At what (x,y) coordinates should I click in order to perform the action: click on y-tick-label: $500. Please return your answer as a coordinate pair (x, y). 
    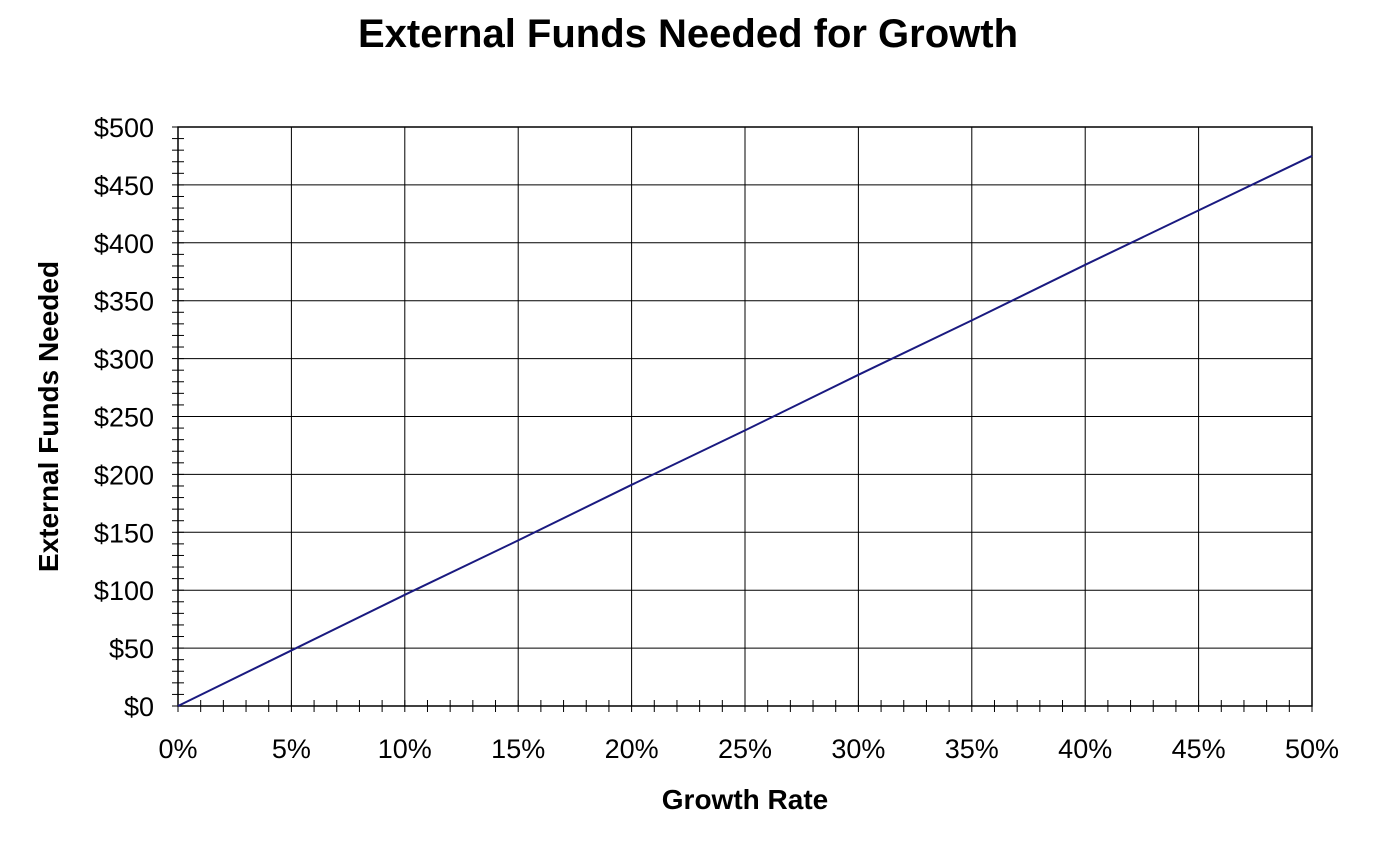
    Looking at the image, I should click on (124, 128).